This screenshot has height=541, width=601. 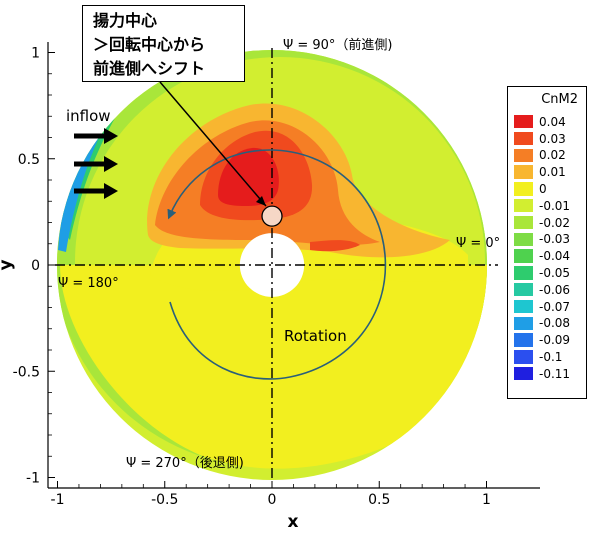 I want to click on legend-entry: 0.01, so click(x=540, y=172).